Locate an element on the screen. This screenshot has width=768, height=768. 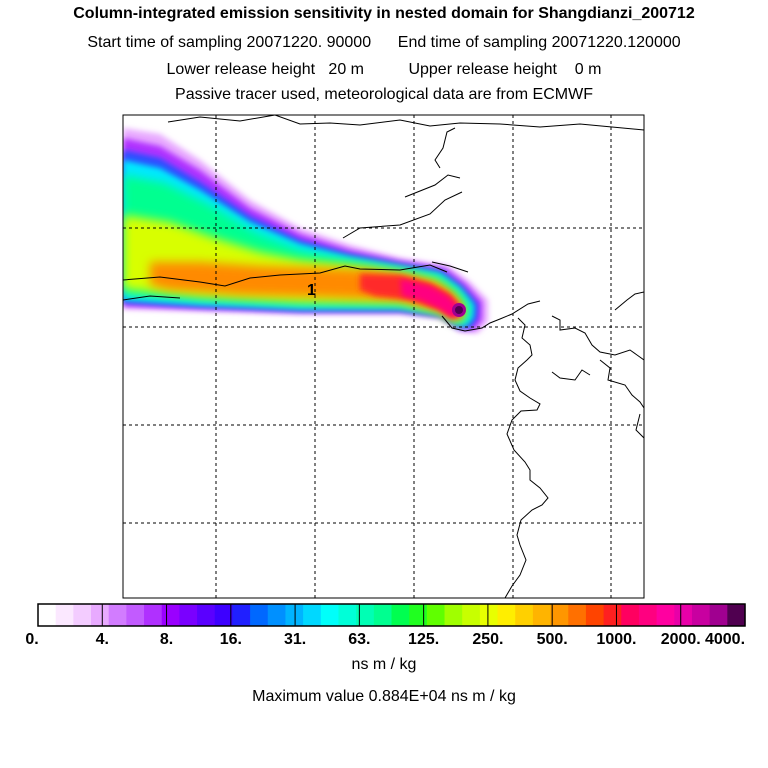
maximum-value: Maximum value 0.884E+04 ns m / kg is located at coordinates (384, 697).